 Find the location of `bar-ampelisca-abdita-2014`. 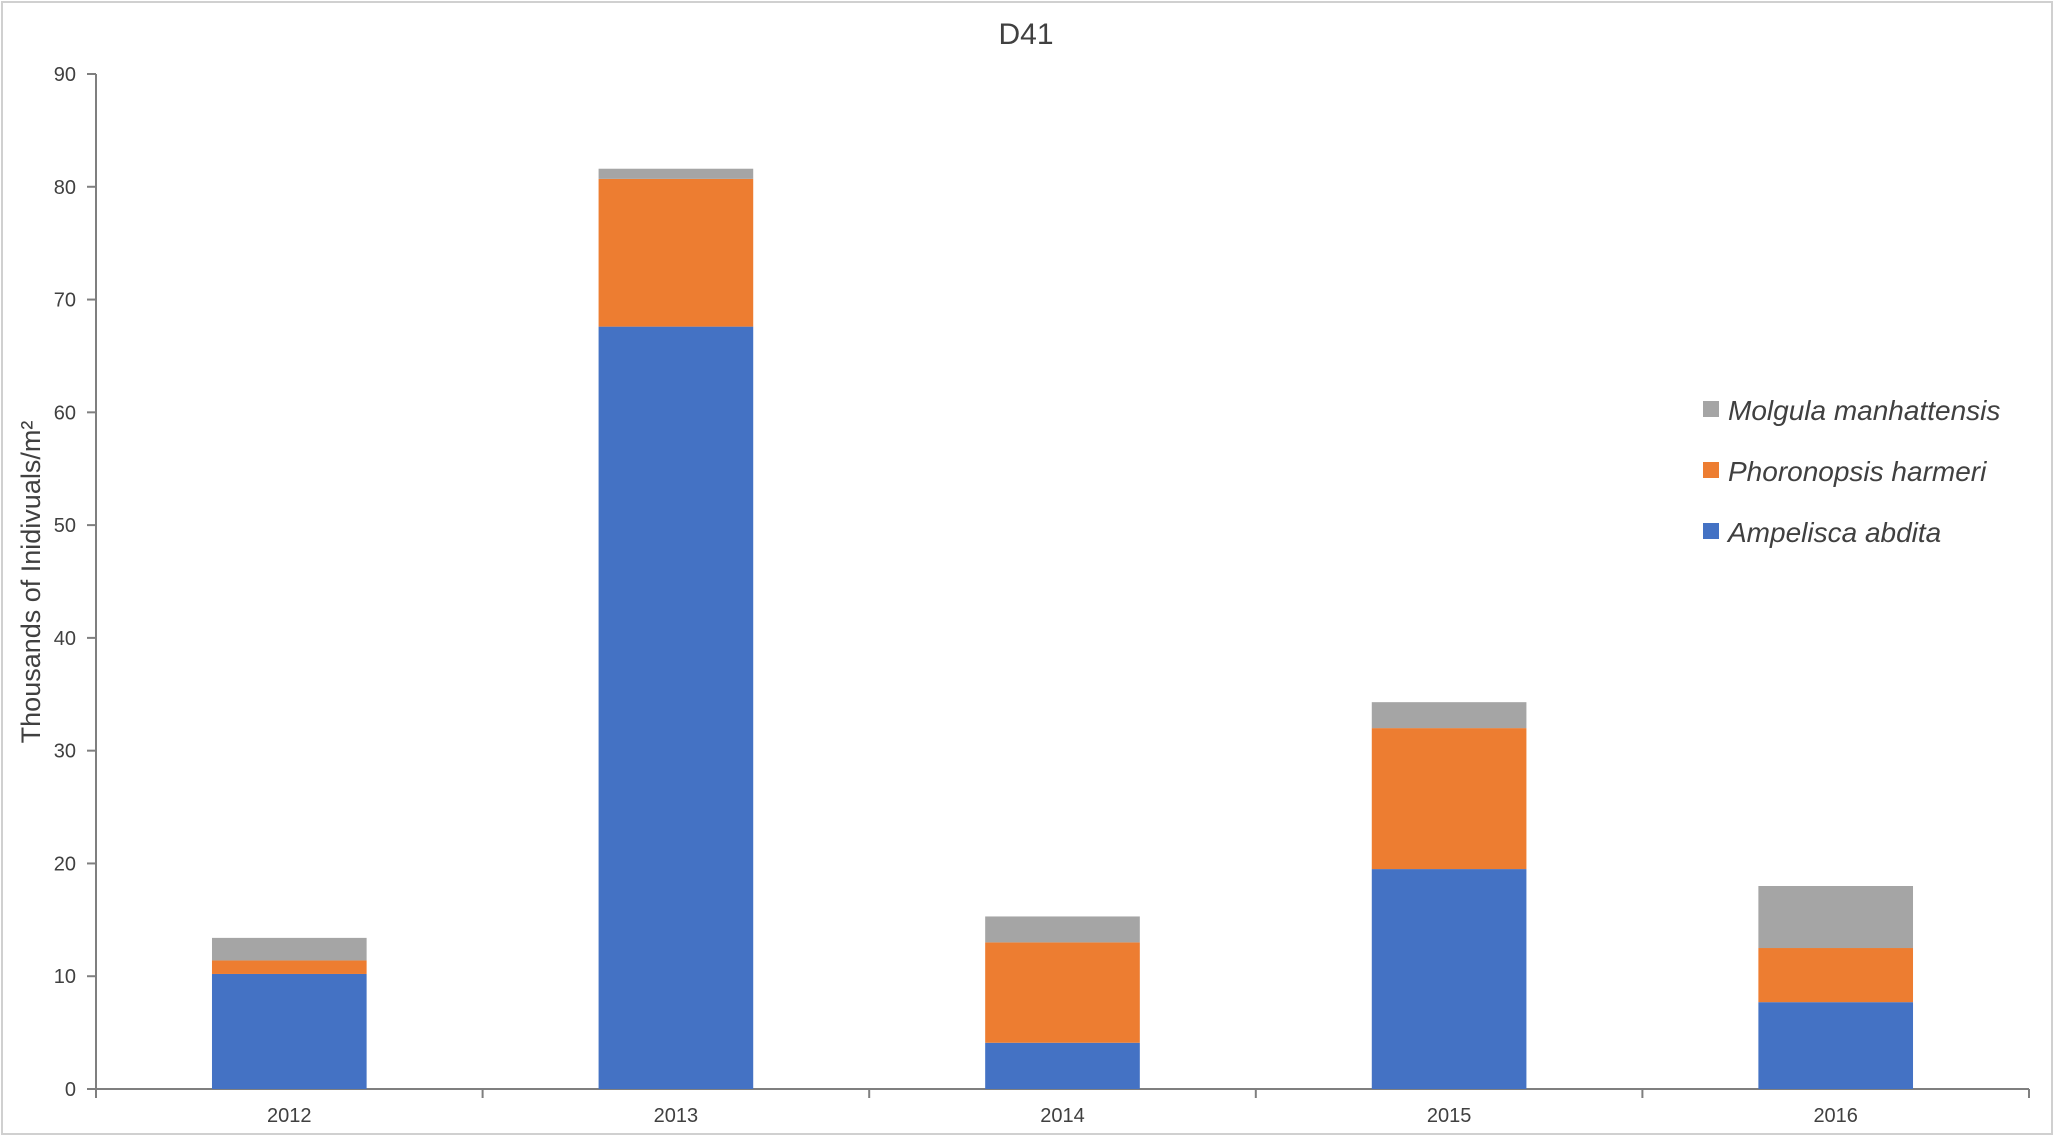

bar-ampelisca-abdita-2014 is located at coordinates (1062, 1065).